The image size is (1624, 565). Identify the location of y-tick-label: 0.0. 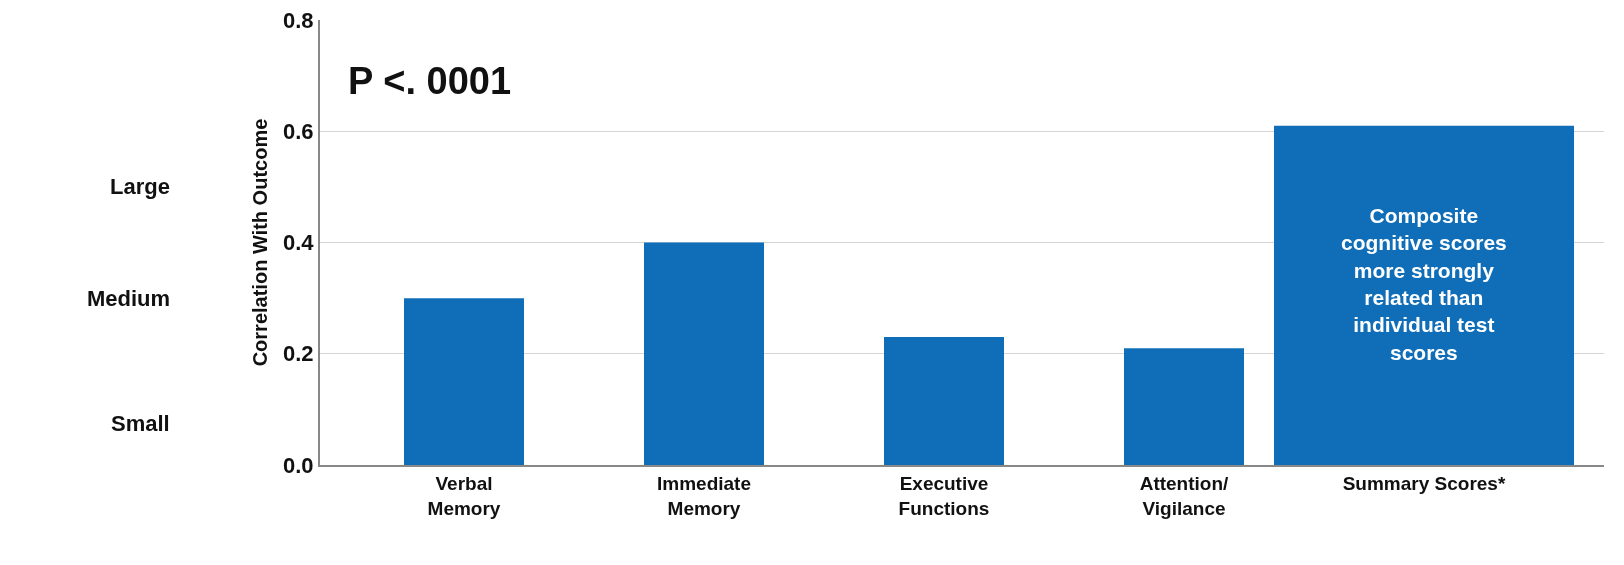
(298, 465).